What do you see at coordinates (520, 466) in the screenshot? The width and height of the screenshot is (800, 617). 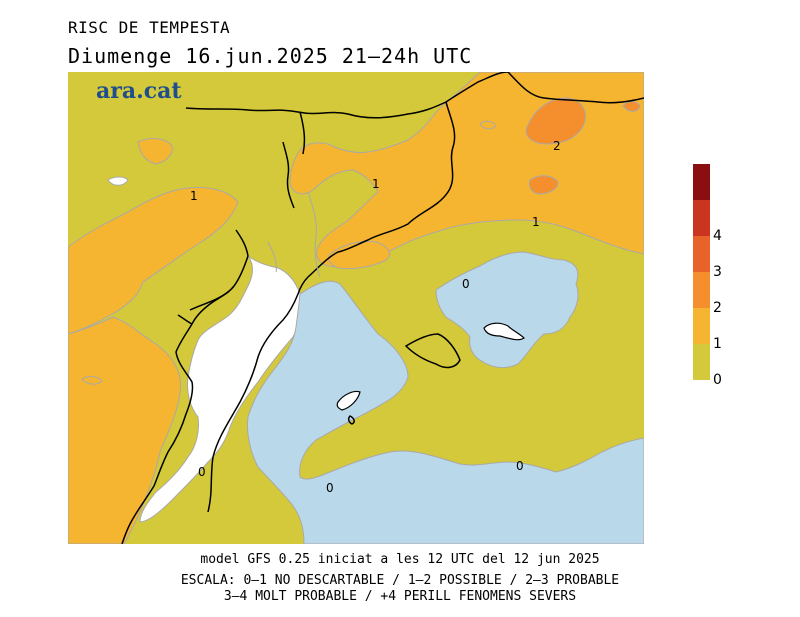 I see `contour-label-0-south: 0` at bounding box center [520, 466].